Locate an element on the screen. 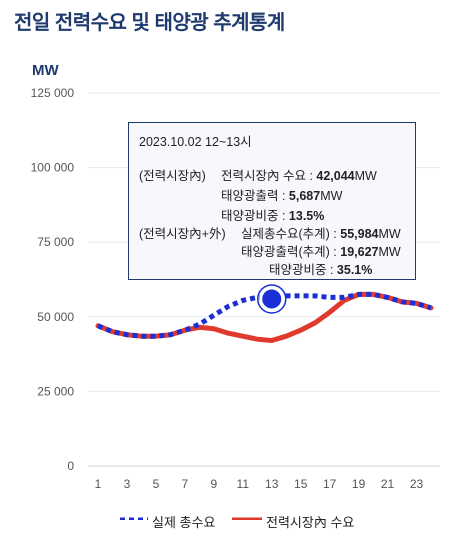 This screenshot has width=465, height=551. x-tick-label: 19 is located at coordinates (359, 484).